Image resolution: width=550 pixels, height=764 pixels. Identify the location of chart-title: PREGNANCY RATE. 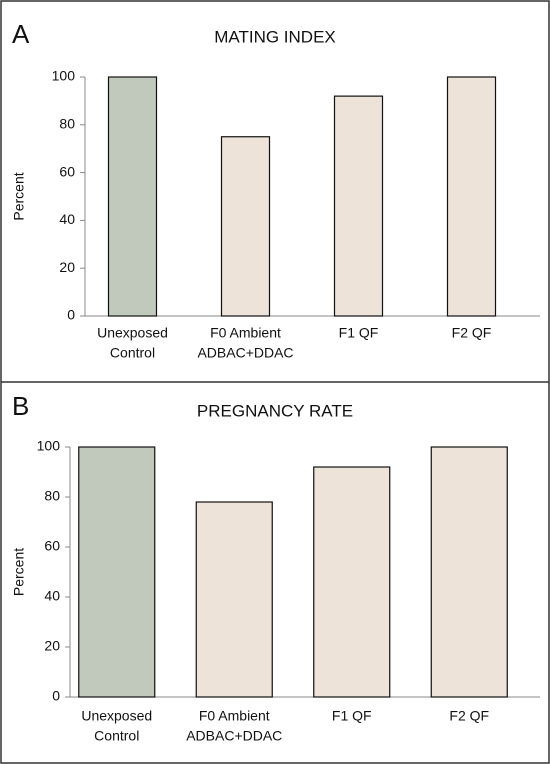
(275, 410).